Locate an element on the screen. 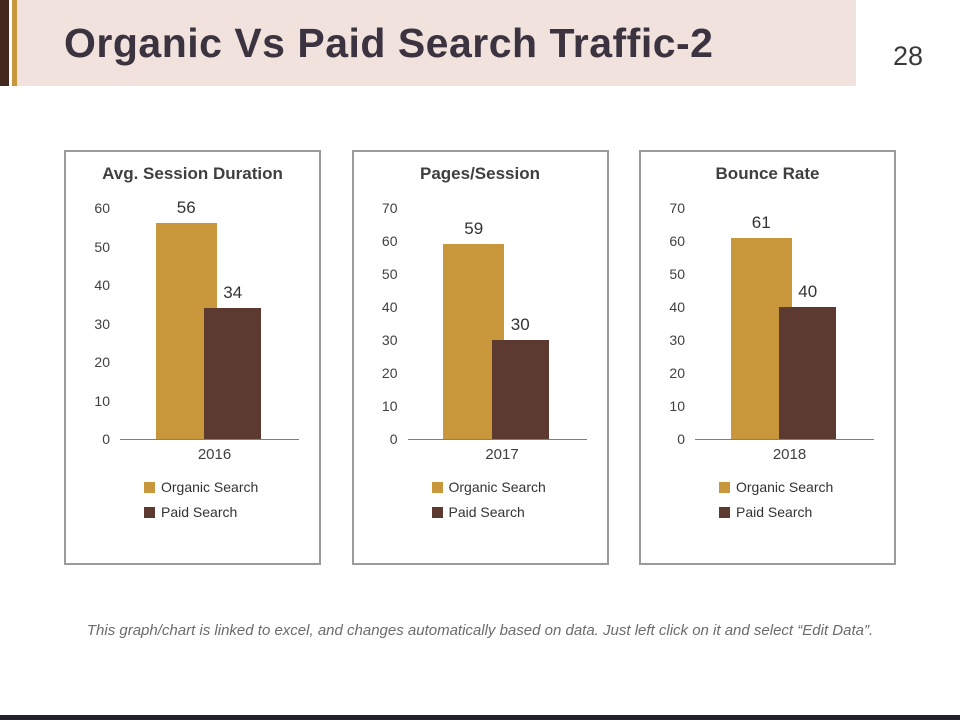 The image size is (960, 720). accent-stripe-dark is located at coordinates (4, 43).